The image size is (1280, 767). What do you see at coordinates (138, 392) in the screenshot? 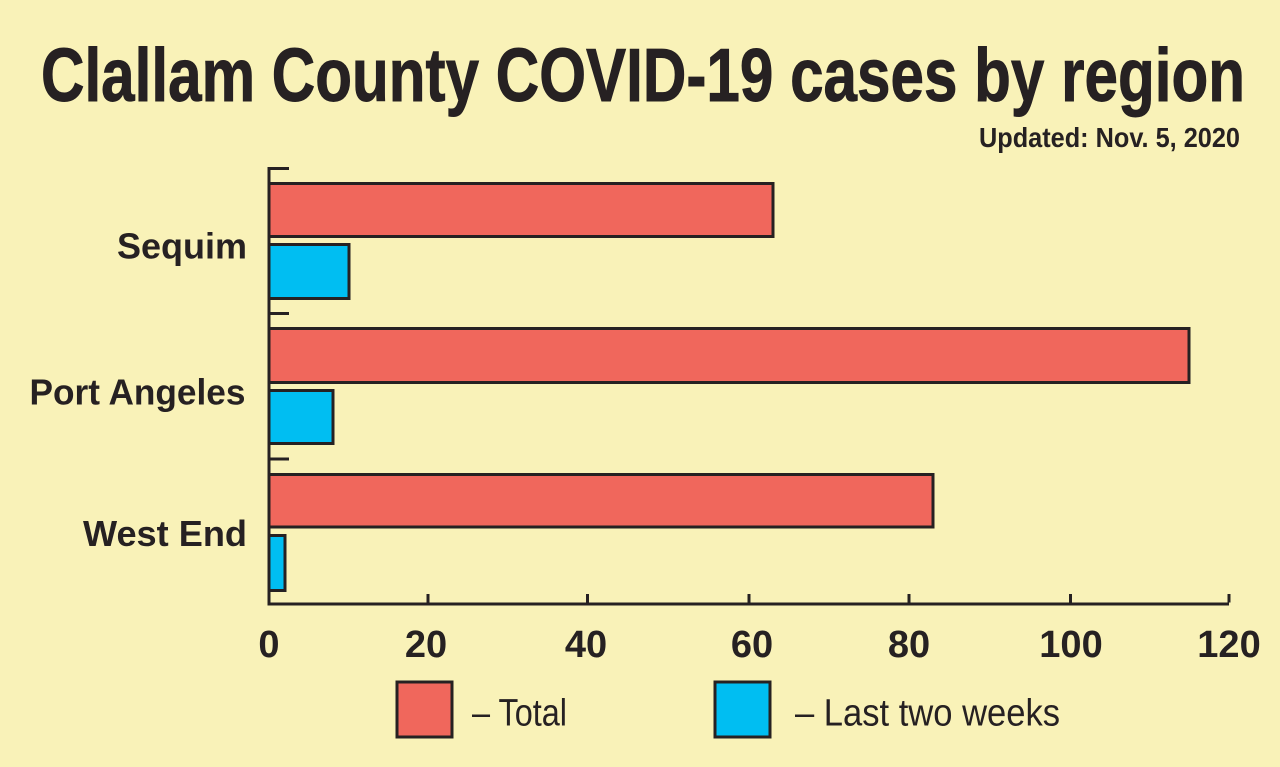
I see `svg-text: Port Angeles` at bounding box center [138, 392].